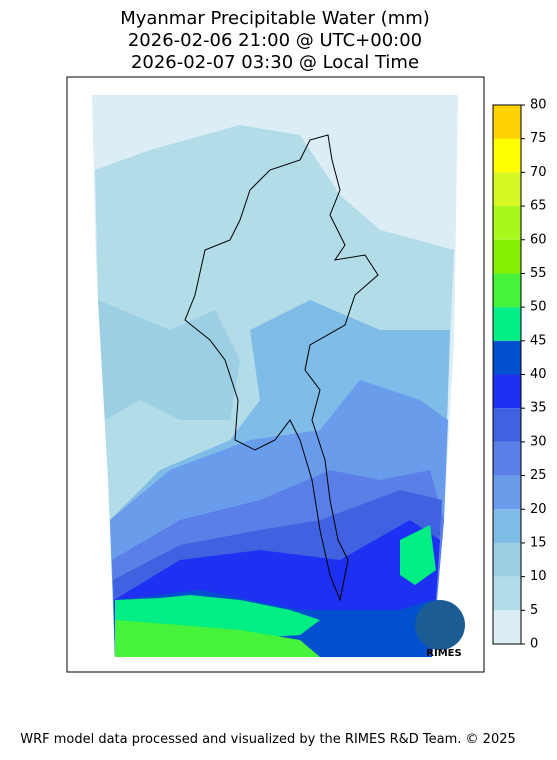 The width and height of the screenshot is (557, 760). I want to click on colorbar-tick-label: 50, so click(538, 307).